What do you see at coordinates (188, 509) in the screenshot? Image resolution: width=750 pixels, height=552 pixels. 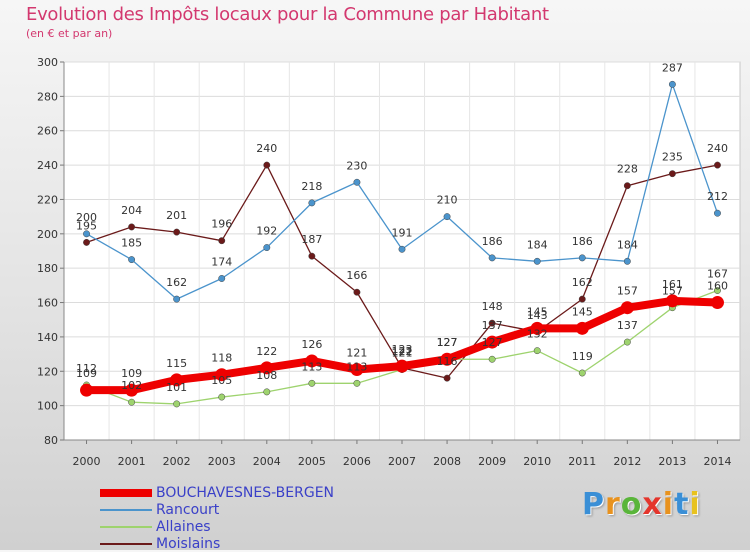 I see `legend-label: Rancourt` at bounding box center [188, 509].